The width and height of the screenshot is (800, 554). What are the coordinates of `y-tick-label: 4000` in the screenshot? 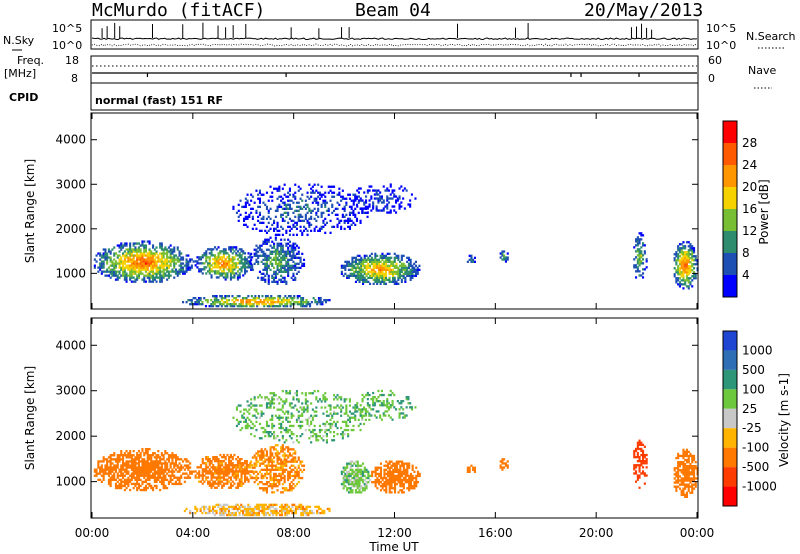 It's located at (70, 140).